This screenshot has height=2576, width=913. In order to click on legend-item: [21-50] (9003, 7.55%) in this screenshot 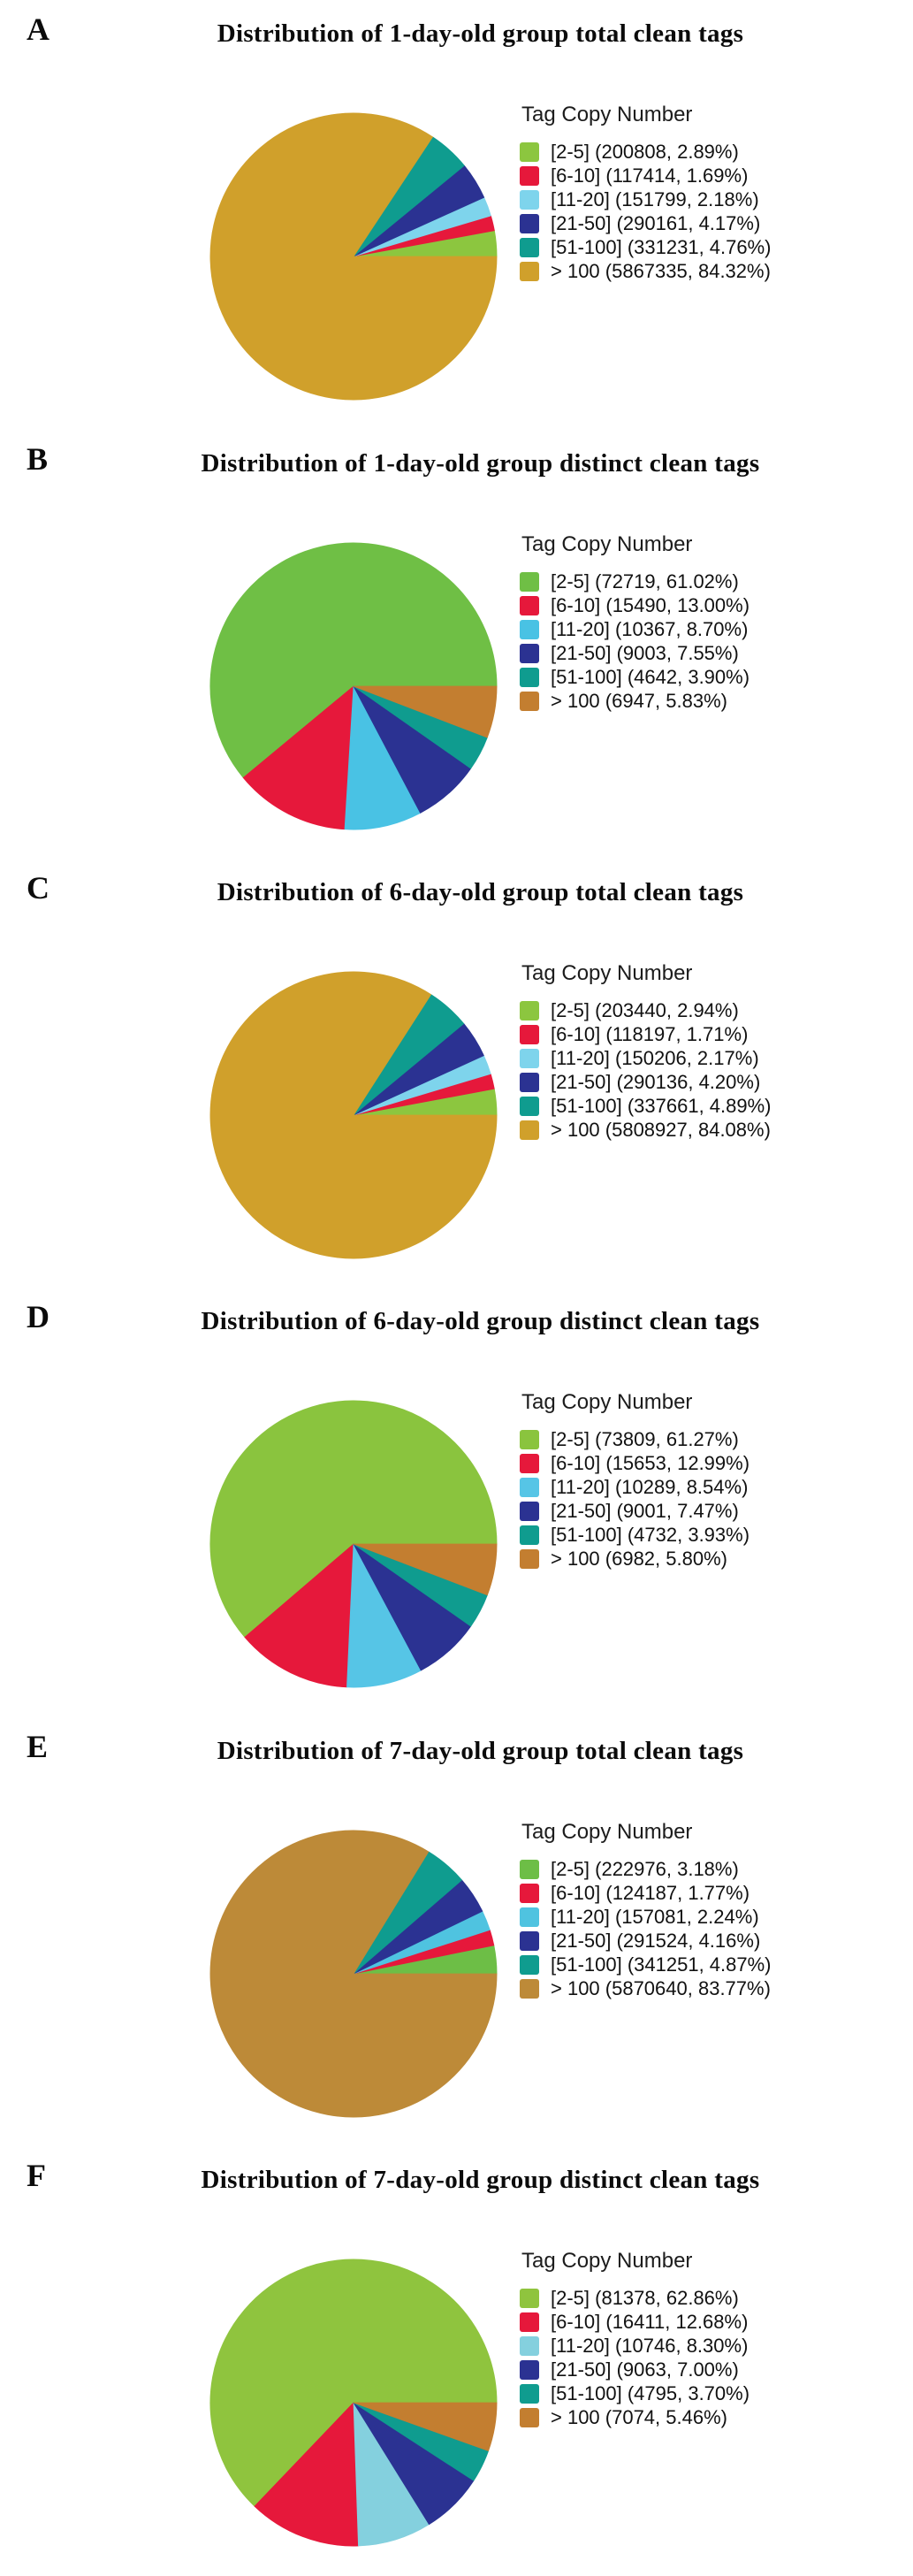, I will do `click(634, 653)`.